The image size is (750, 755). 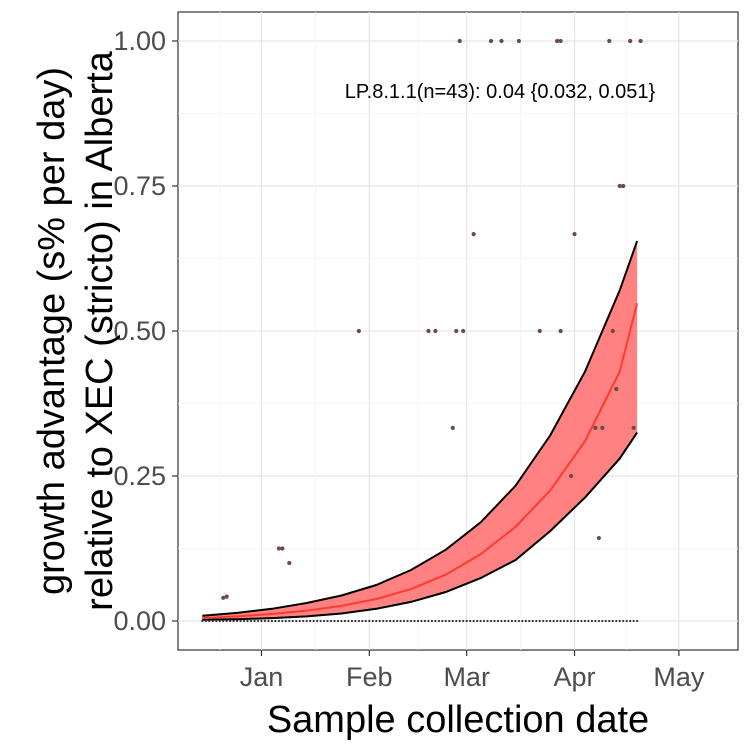 What do you see at coordinates (262, 677) in the screenshot?
I see `x-tick-label: Jan` at bounding box center [262, 677].